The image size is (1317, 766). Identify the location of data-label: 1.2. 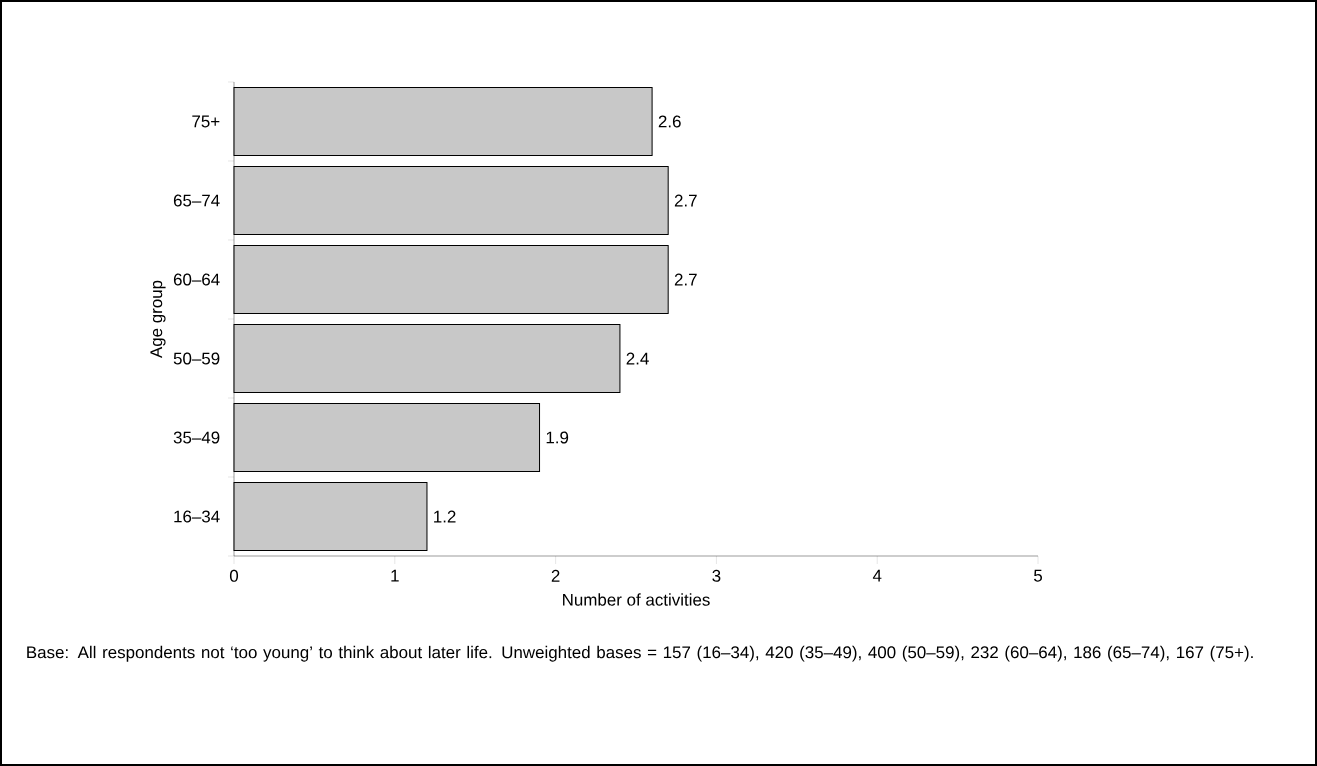
(445, 516).